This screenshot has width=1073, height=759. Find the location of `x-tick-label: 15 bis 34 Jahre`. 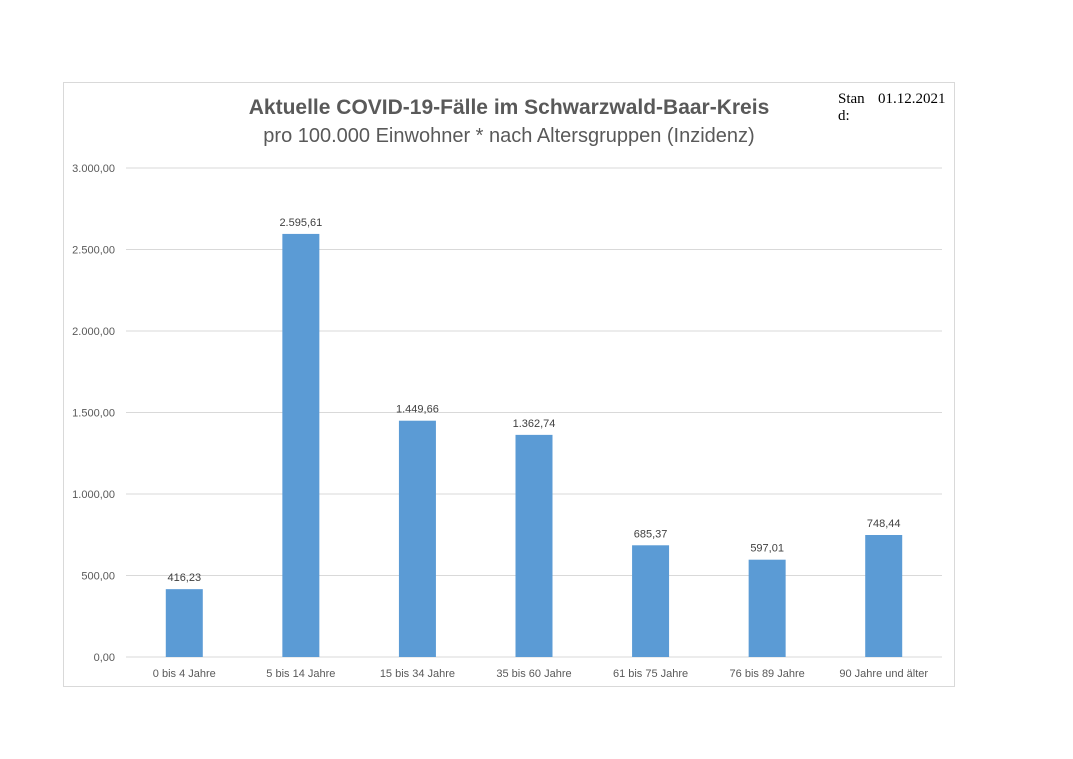

x-tick-label: 15 bis 34 Jahre is located at coordinates (417, 674).